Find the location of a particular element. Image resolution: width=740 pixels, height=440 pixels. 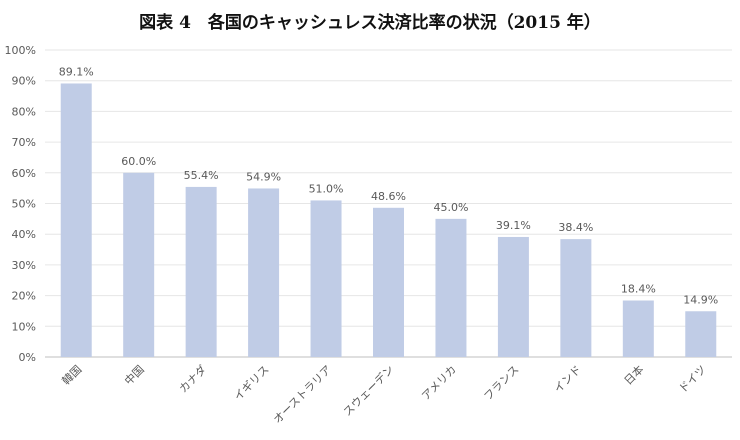

category-label: 日本 is located at coordinates (633, 374).